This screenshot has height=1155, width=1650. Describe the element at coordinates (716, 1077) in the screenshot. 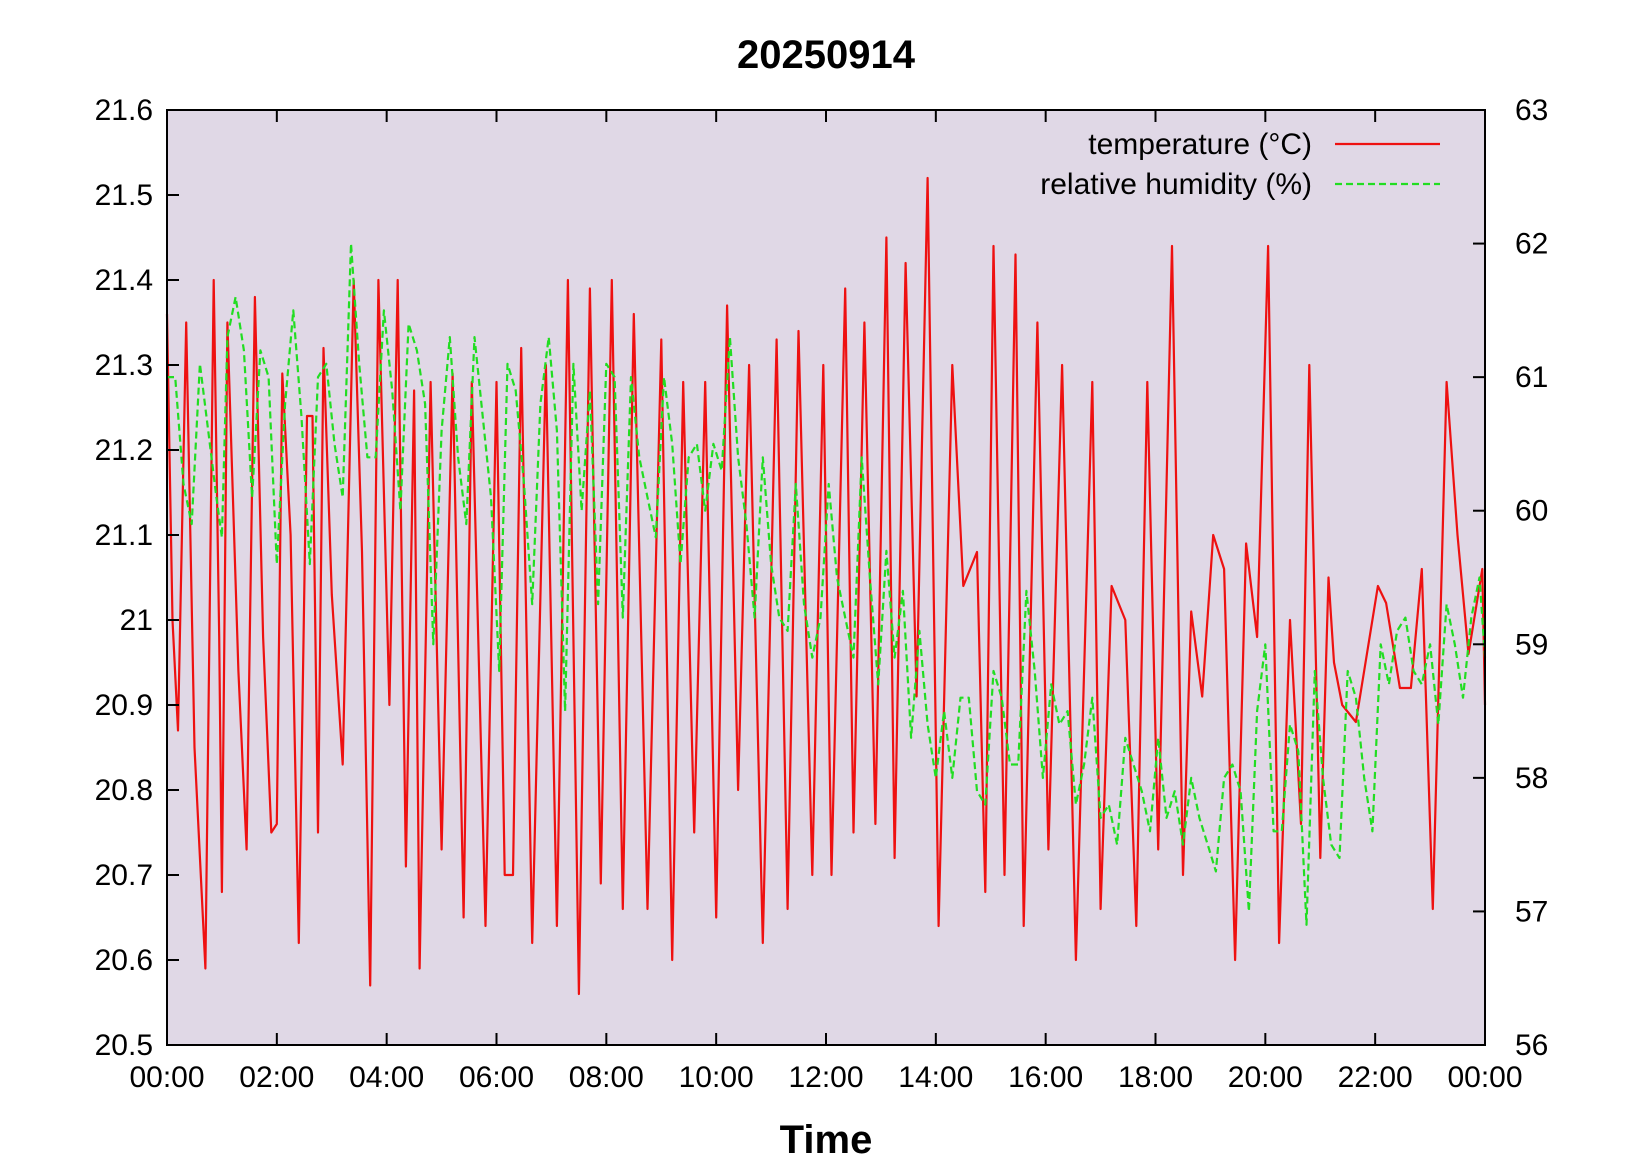

I see `x-tick-label: 10:00` at that location.